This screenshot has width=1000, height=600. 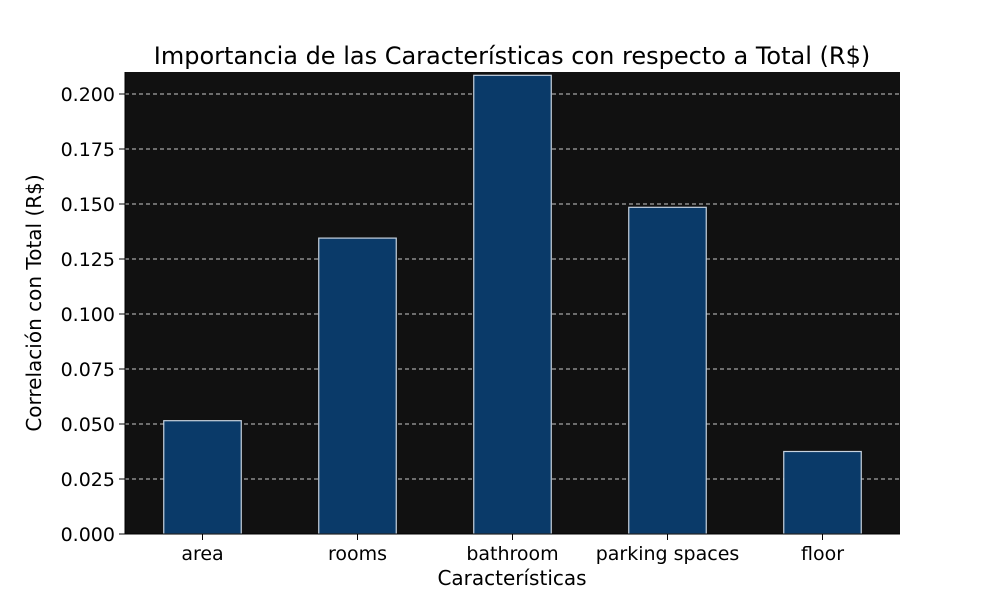 What do you see at coordinates (88, 95) in the screenshot?
I see `y-tick-label-8: 0.200` at bounding box center [88, 95].